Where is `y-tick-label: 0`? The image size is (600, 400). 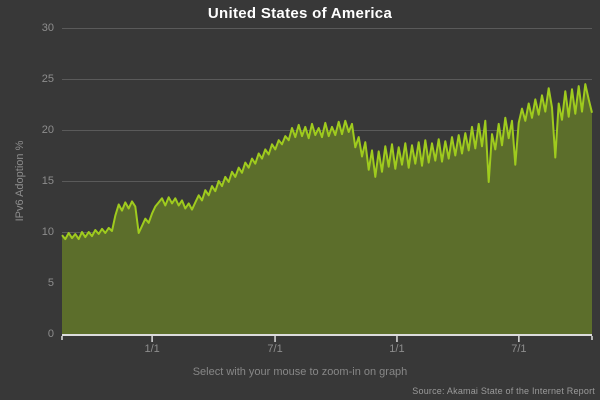 y-tick-label: 0 is located at coordinates (50, 334).